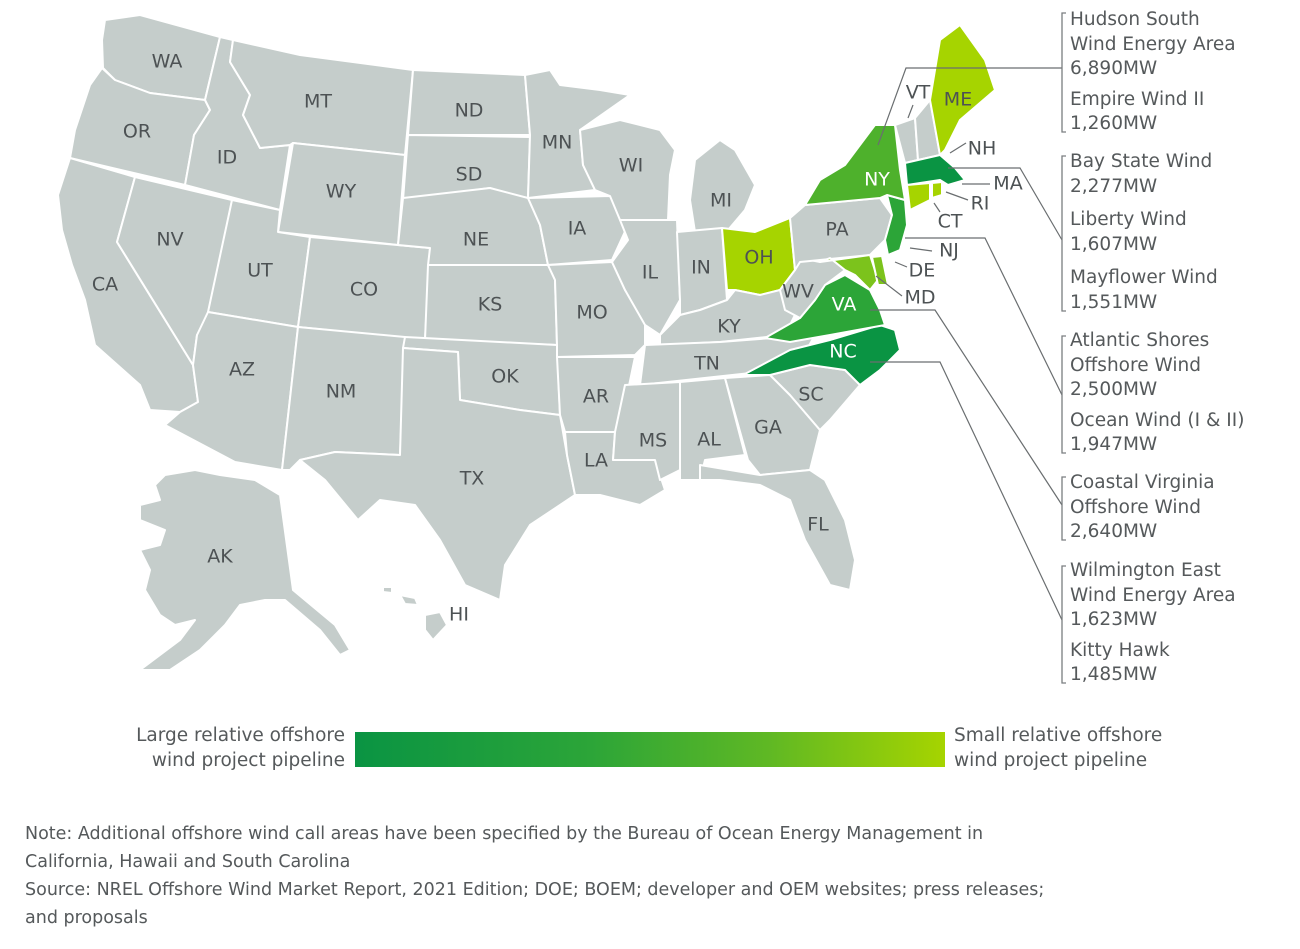  I want to click on label-OH: OH, so click(758, 258).